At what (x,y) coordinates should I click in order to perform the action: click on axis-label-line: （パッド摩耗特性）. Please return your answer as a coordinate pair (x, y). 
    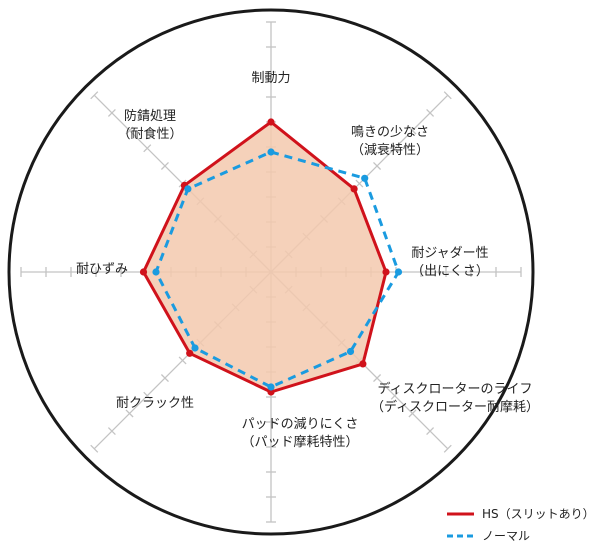
    Looking at the image, I should click on (299, 442).